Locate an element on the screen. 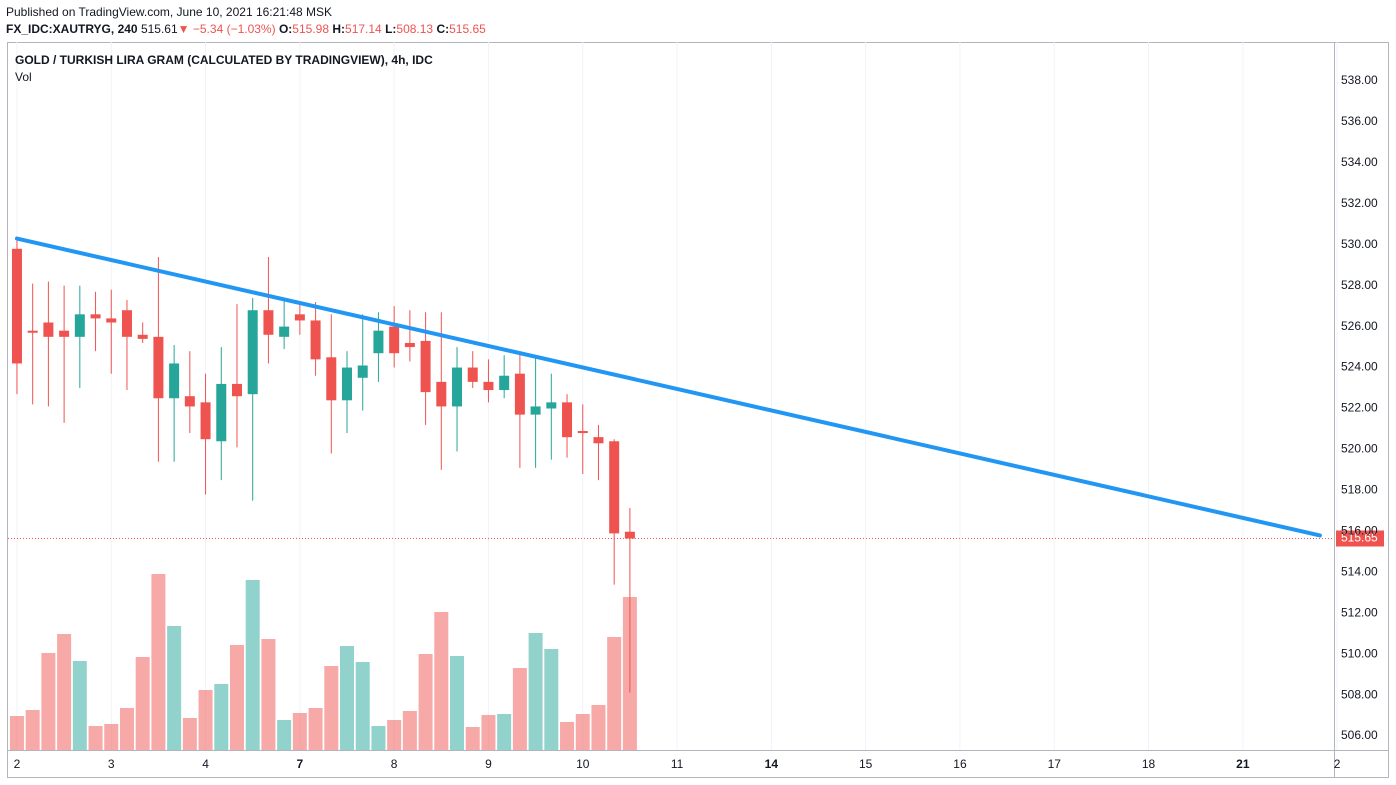  high: 517.14 is located at coordinates (363, 29).